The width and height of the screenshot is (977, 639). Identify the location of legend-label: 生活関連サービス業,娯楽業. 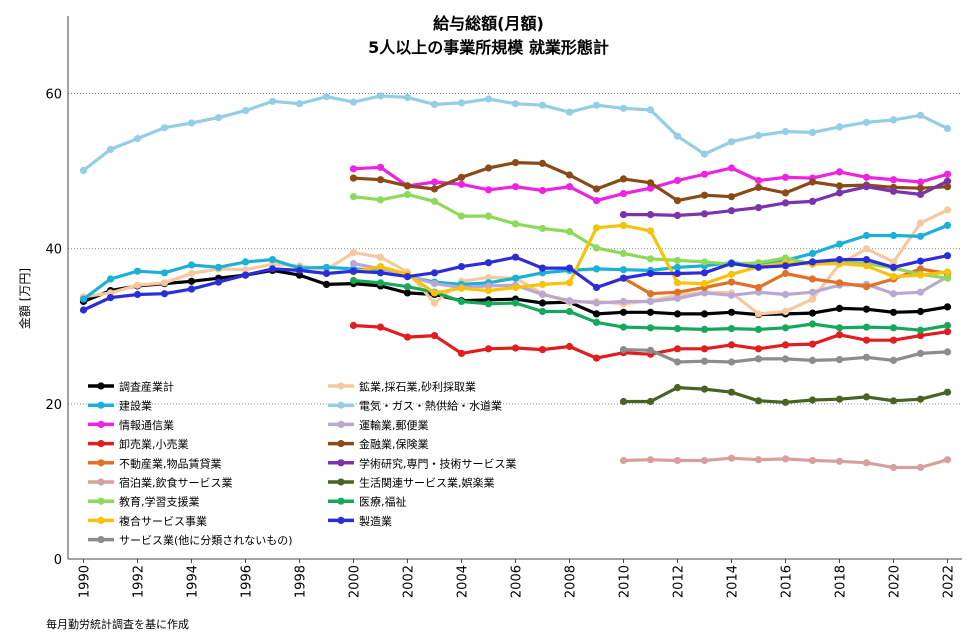
(427, 483).